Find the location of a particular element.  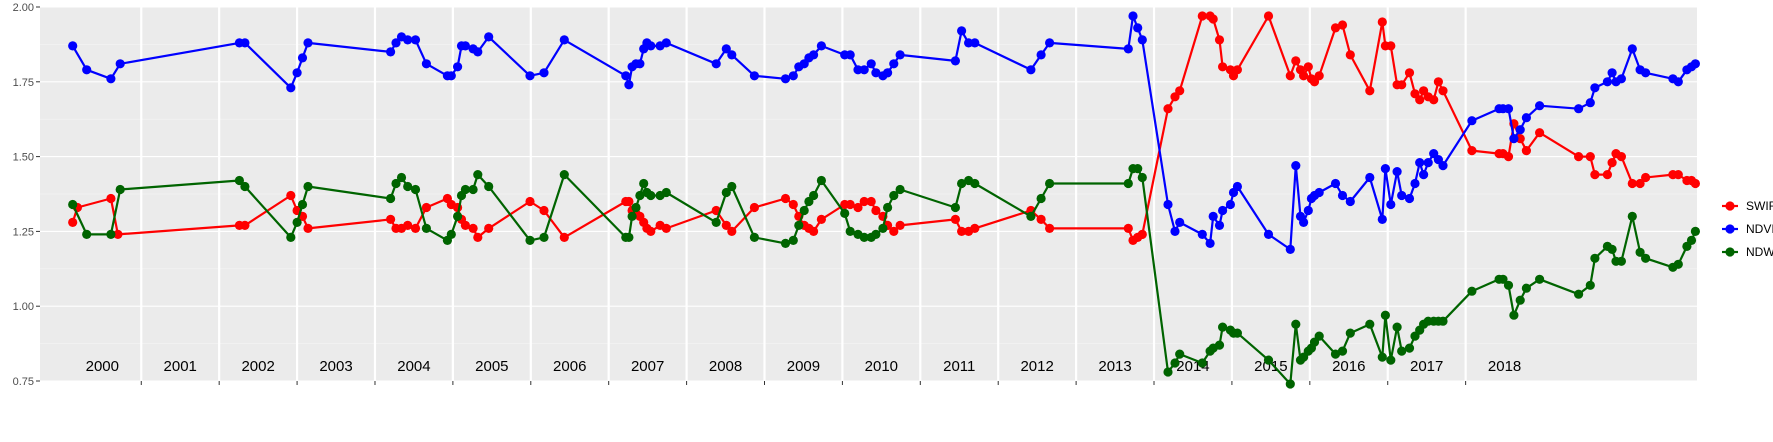

legend-label: SWIR is located at coordinates (1759, 206).